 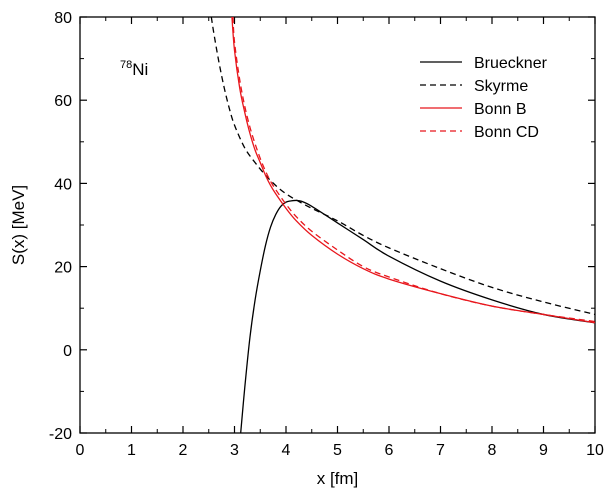 What do you see at coordinates (595, 450) in the screenshot?
I see `x-tick-label: 10` at bounding box center [595, 450].